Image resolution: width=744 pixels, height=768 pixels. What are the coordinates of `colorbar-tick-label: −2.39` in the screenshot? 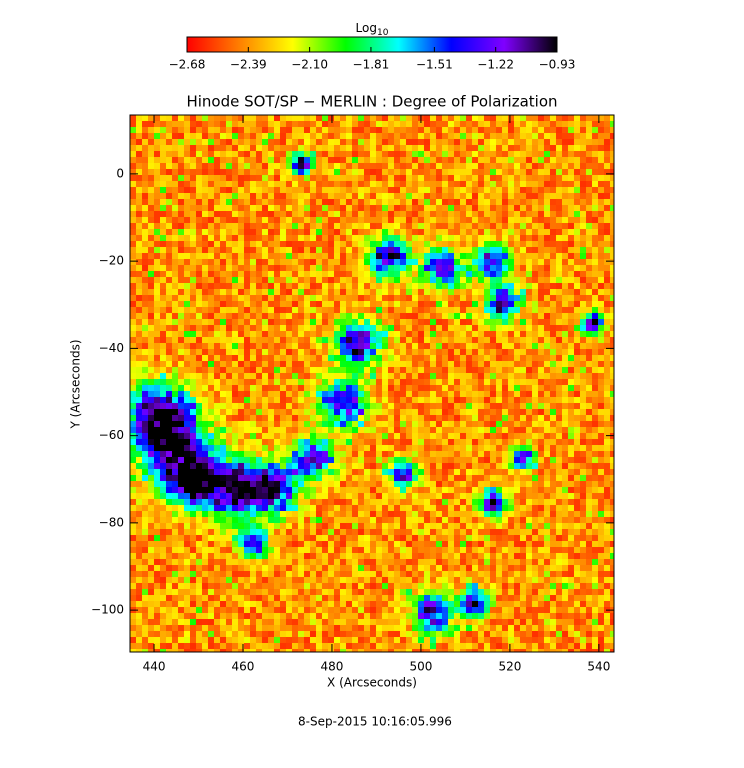 It's located at (248, 65).